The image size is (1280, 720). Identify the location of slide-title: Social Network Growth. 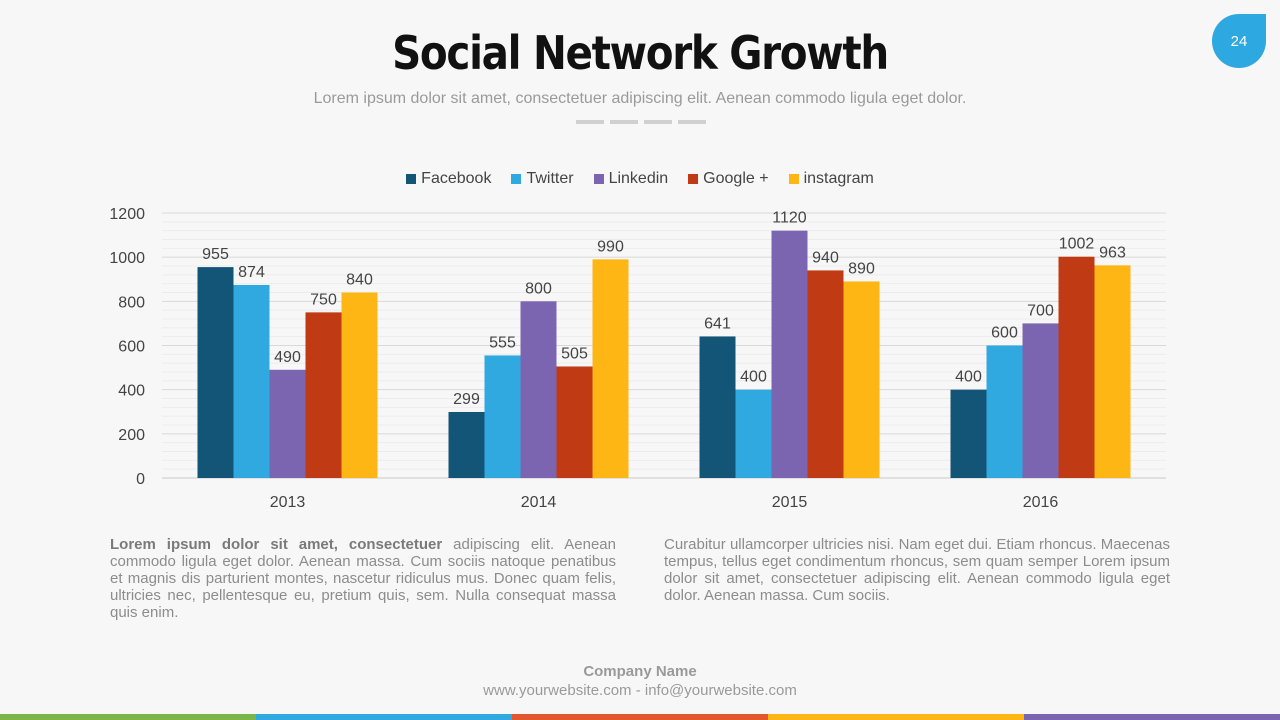
(640, 53).